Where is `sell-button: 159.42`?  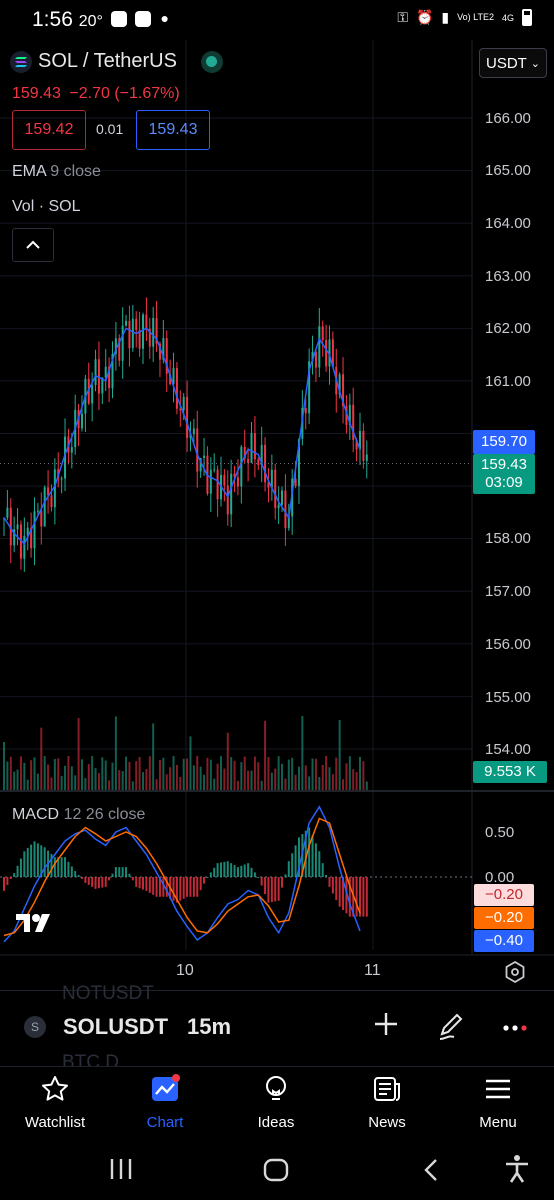 sell-button: 159.42 is located at coordinates (49, 130).